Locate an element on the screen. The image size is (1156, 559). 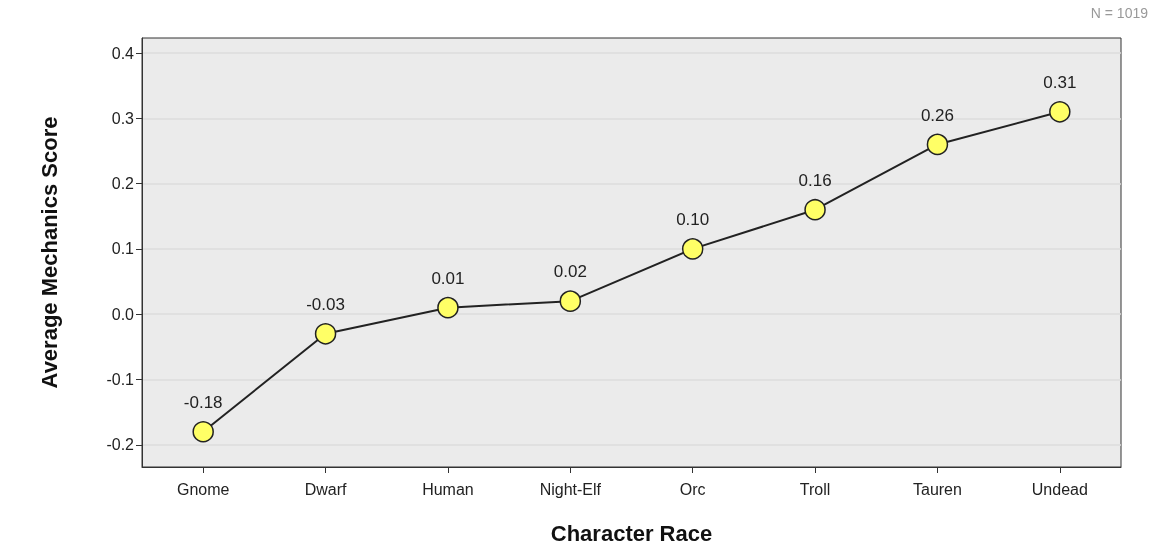
x-tick-label: Human is located at coordinates (448, 489).